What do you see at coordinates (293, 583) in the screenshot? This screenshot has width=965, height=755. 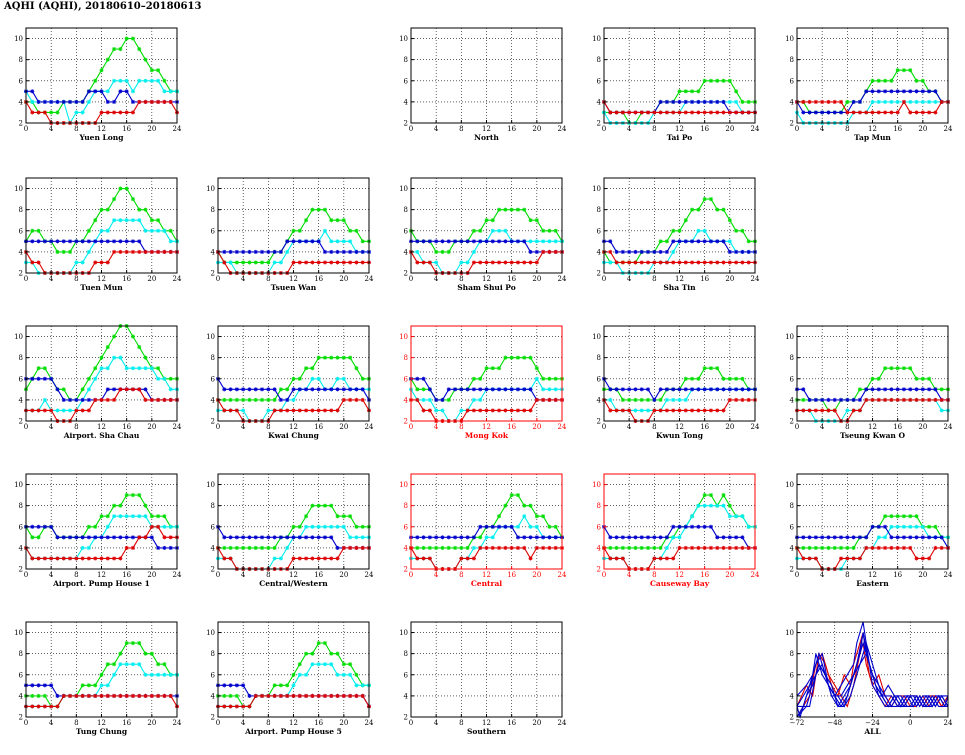 I see `station-label: Central/Western` at bounding box center [293, 583].